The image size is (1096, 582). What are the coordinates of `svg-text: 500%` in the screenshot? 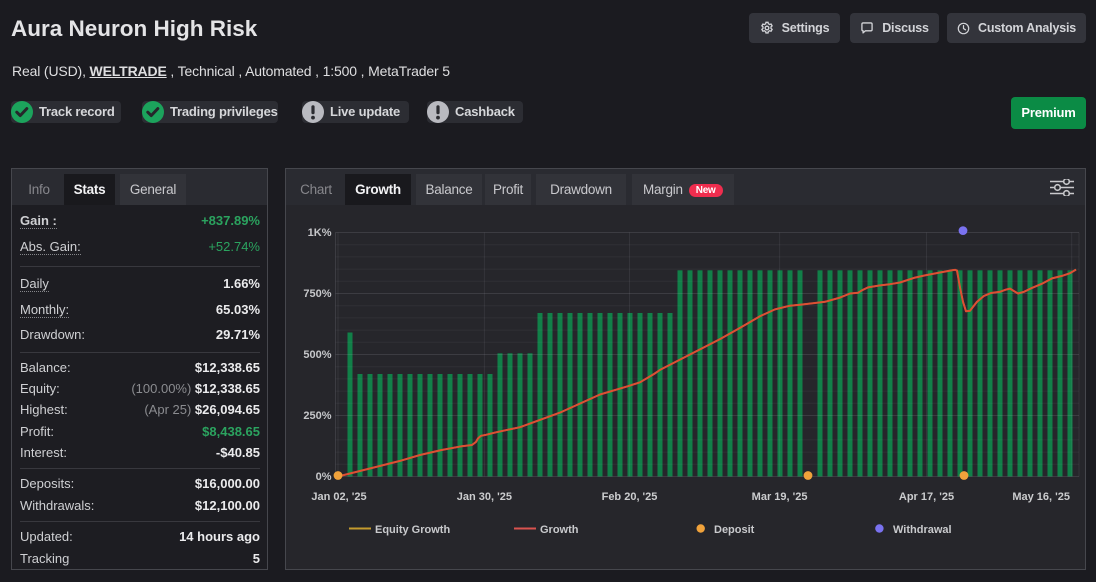 It's located at (317, 355).